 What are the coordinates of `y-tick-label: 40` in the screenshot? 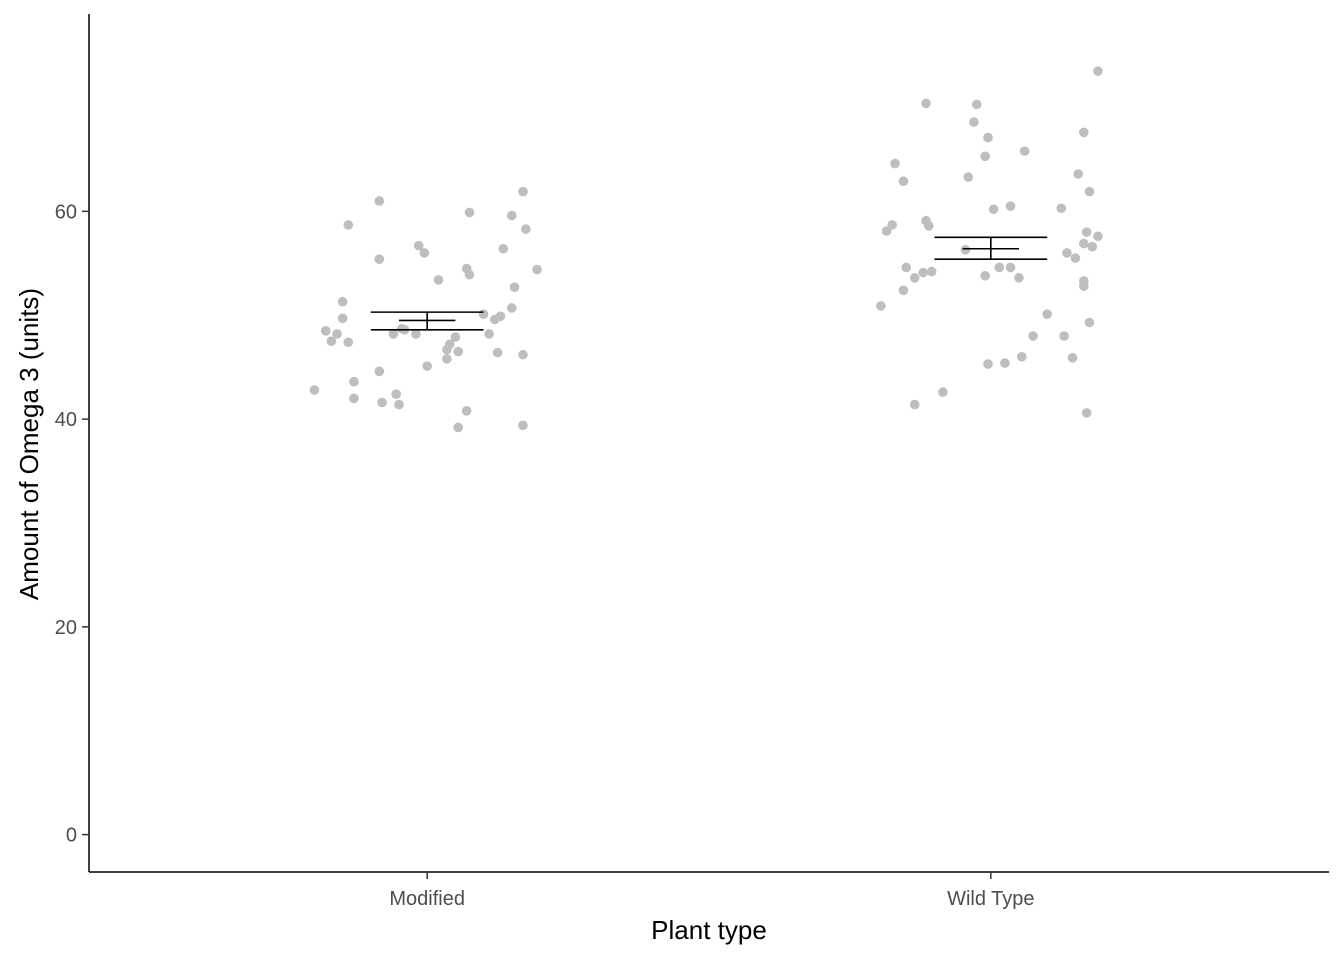 It's located at (66, 420).